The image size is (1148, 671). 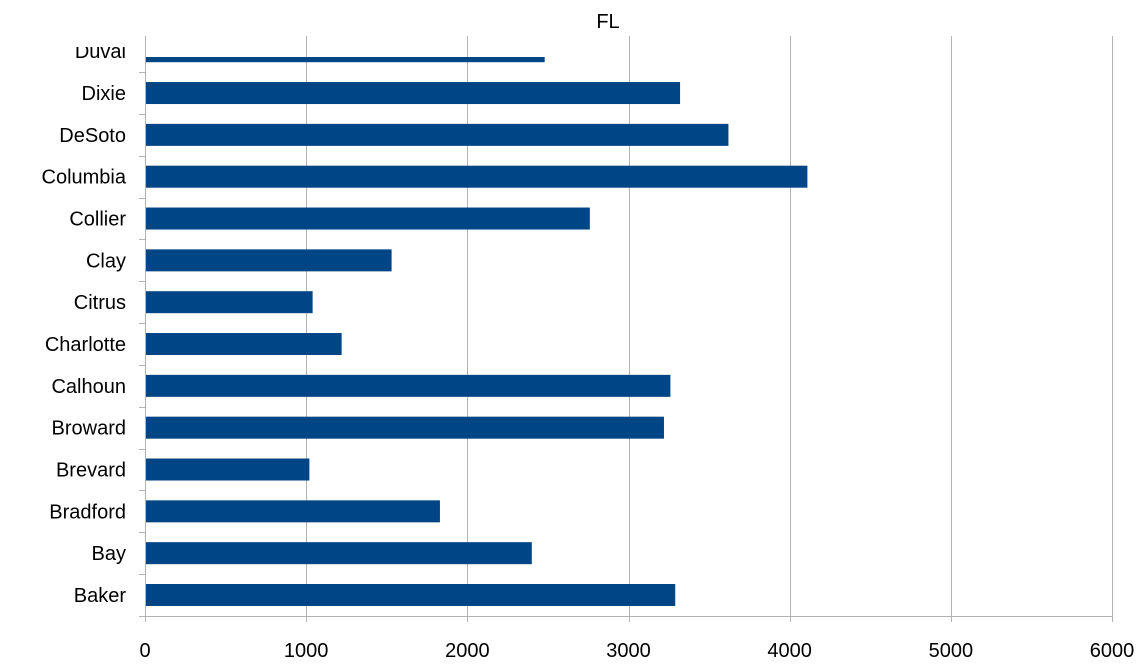 I want to click on bar-charlotte, so click(x=244, y=344).